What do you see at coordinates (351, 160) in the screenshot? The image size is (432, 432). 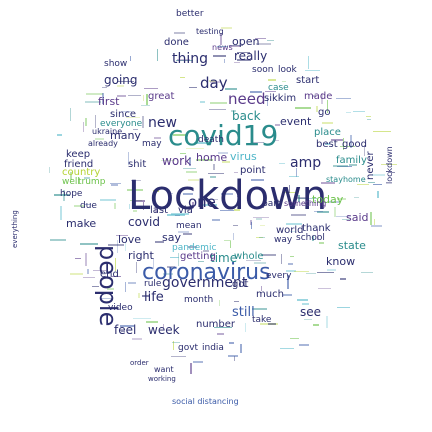 I see `cloud-word: family` at bounding box center [351, 160].